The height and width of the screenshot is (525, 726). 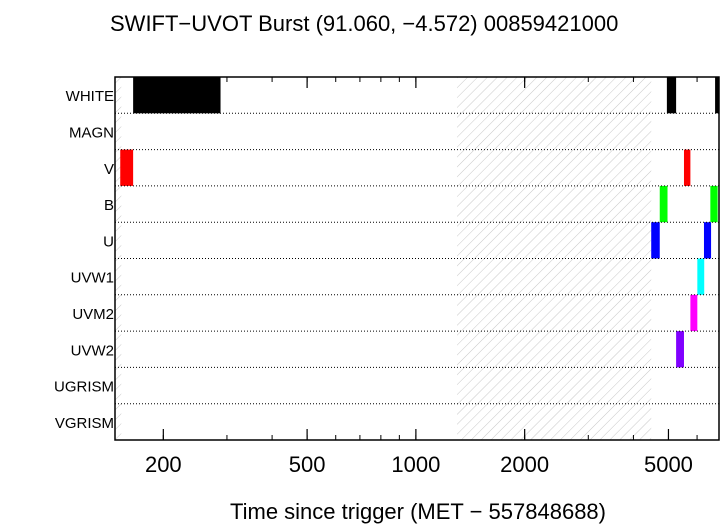 I want to click on filter-label-vgrism: VGRISM, so click(x=84, y=423).